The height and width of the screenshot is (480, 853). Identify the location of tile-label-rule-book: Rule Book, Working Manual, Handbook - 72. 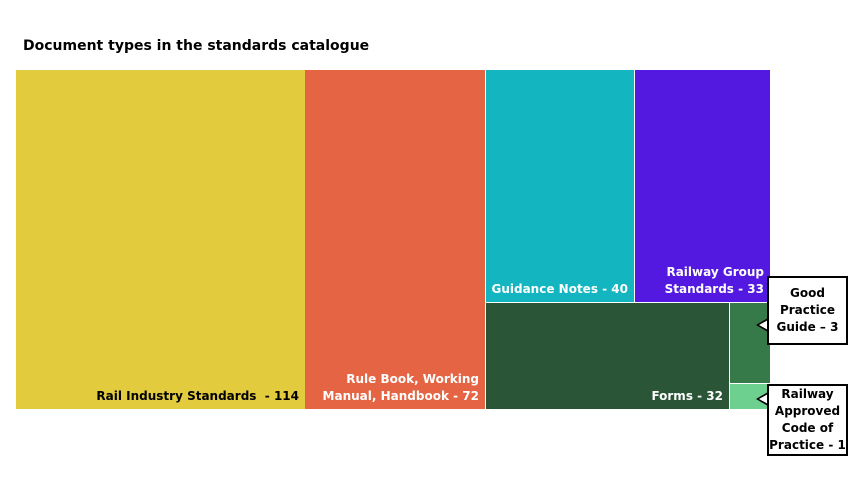
(400, 387).